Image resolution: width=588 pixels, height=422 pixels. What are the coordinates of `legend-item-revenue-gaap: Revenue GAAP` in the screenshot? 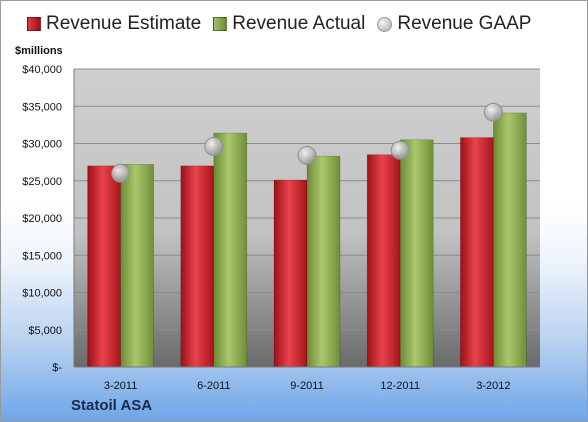 It's located at (454, 24).